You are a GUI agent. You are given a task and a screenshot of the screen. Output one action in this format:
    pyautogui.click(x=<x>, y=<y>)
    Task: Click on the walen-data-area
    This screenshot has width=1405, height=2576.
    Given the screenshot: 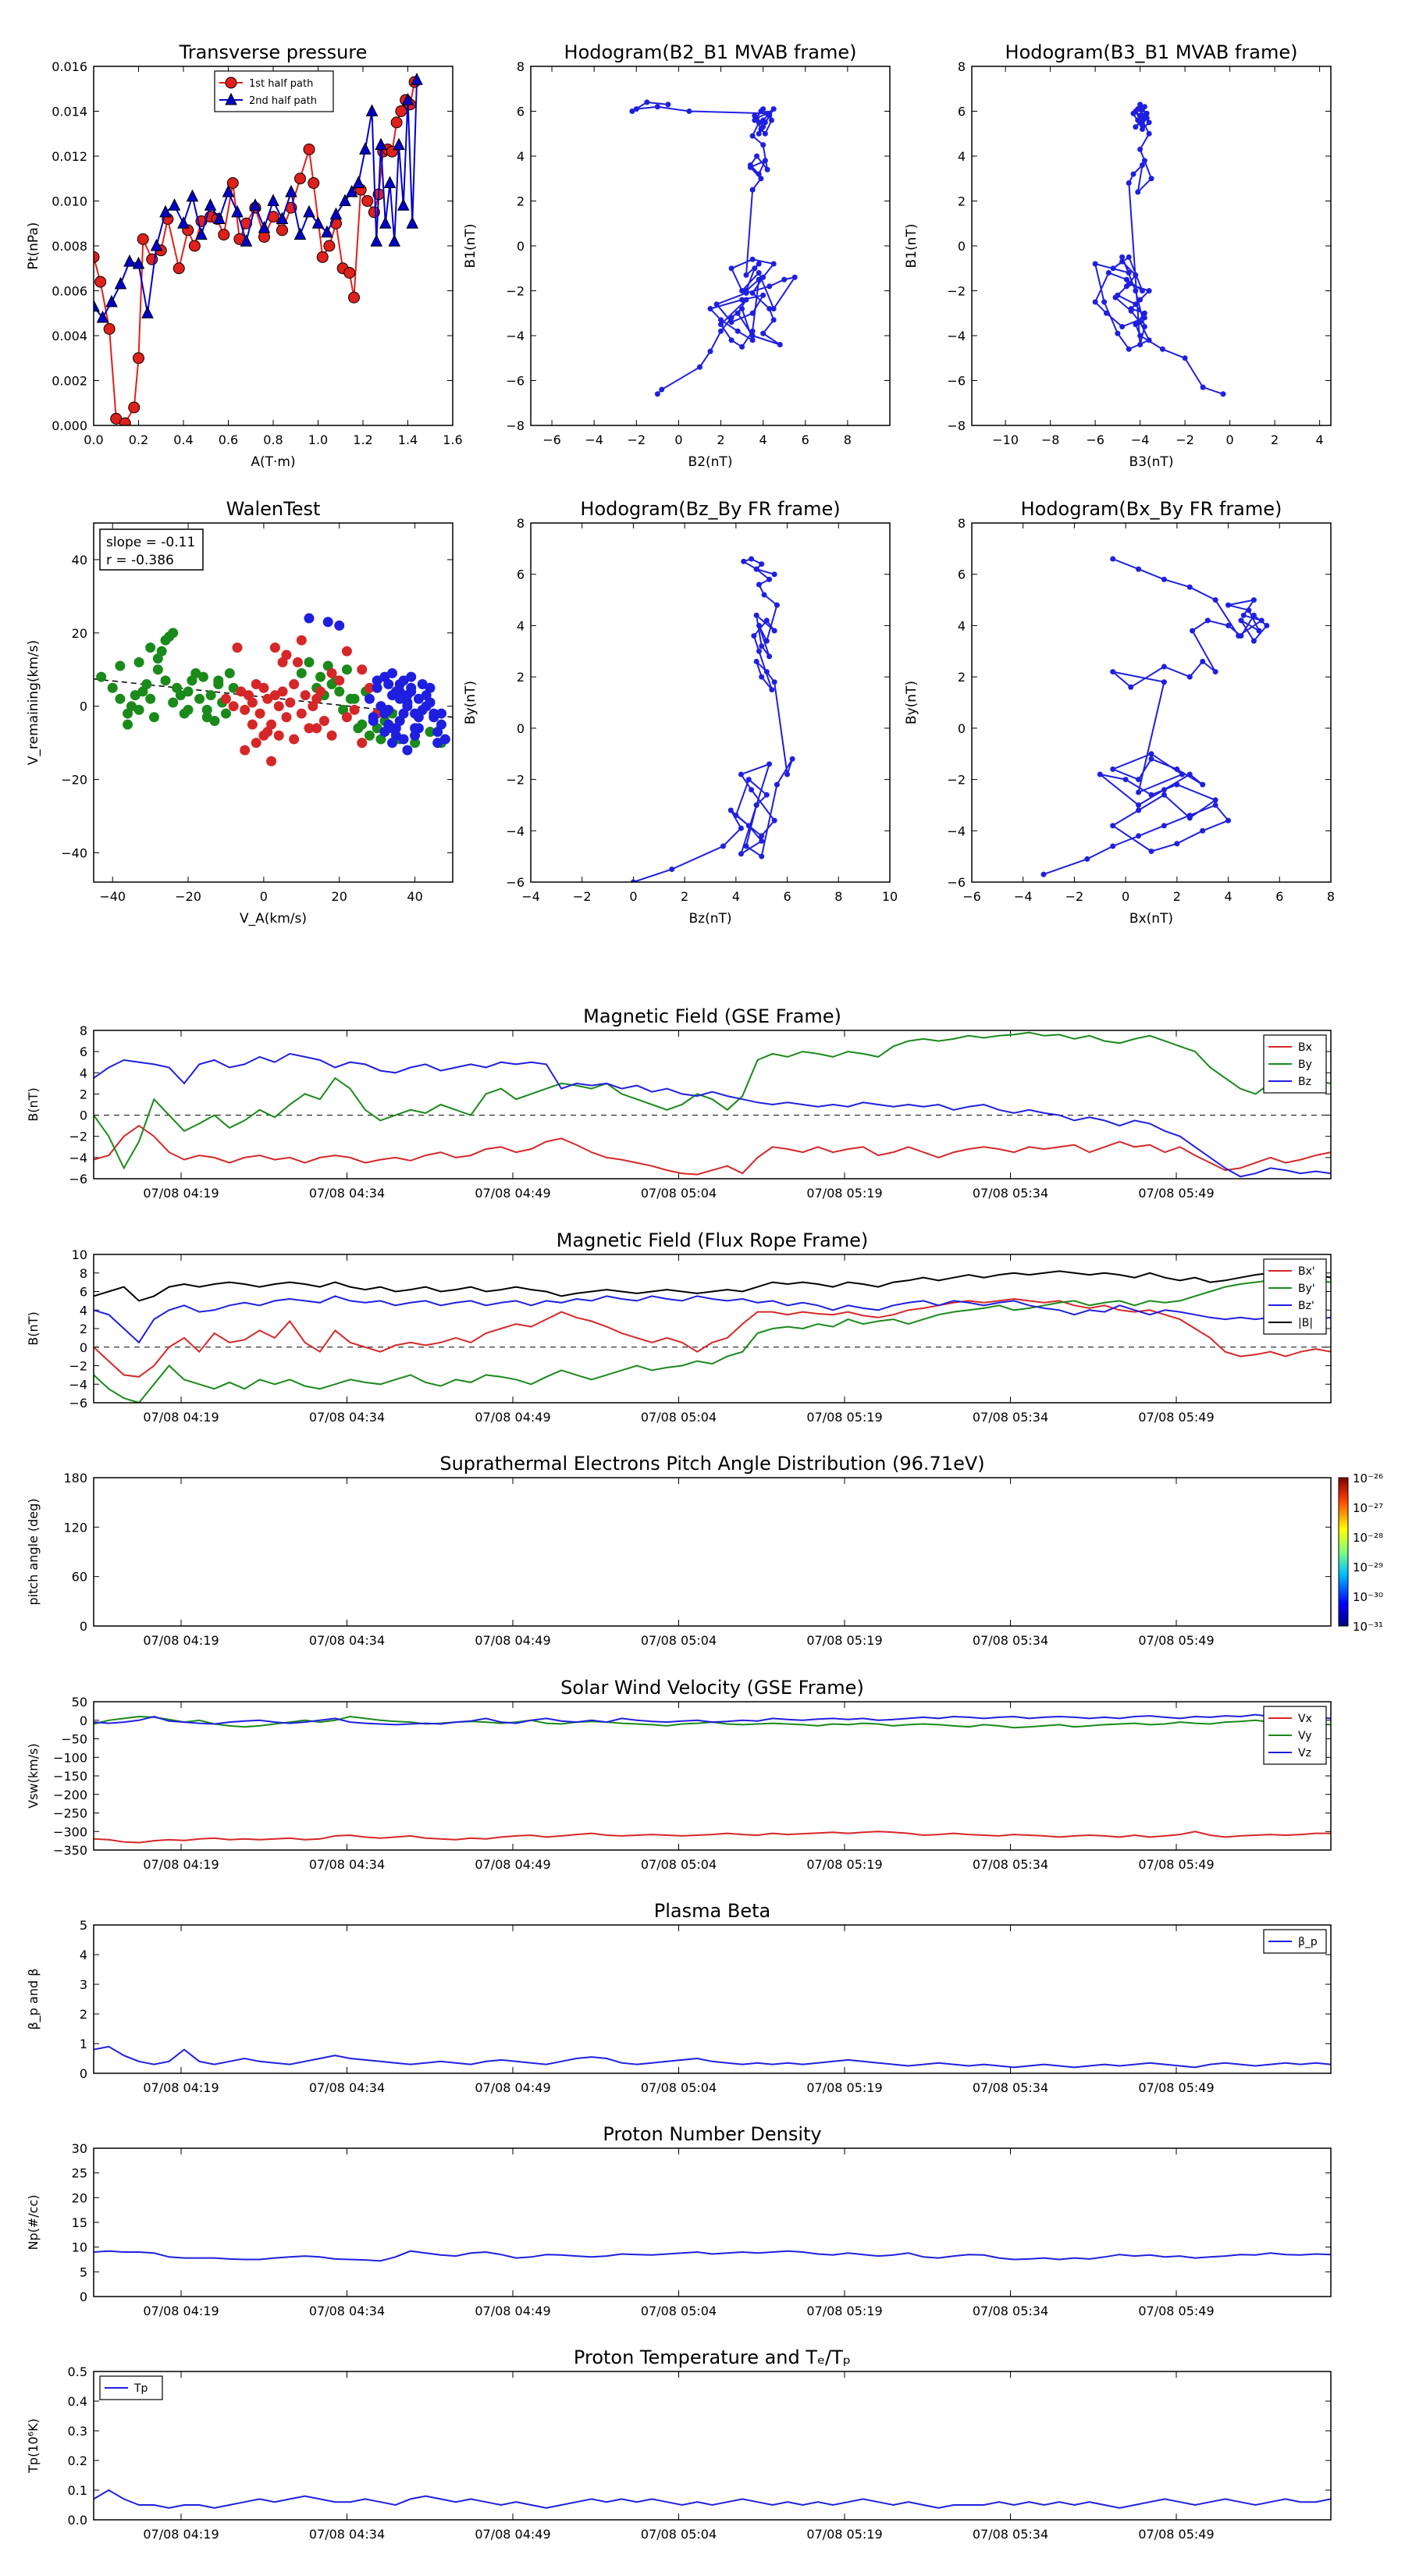 What is the action you would take?
    pyautogui.click(x=273, y=690)
    